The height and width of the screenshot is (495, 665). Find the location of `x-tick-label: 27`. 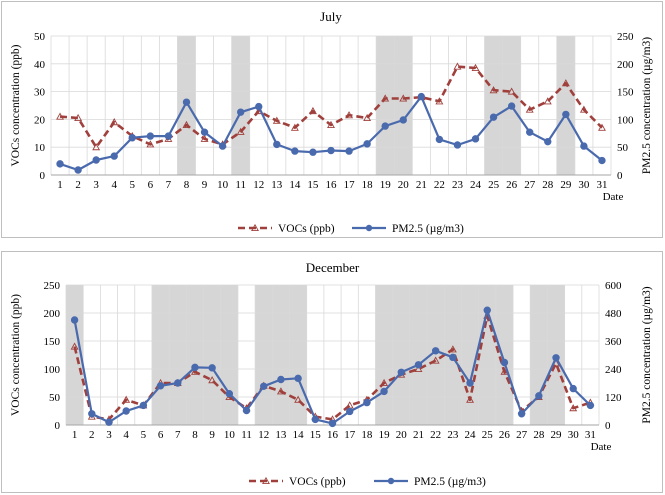

x-tick-label: 27 is located at coordinates (522, 435).